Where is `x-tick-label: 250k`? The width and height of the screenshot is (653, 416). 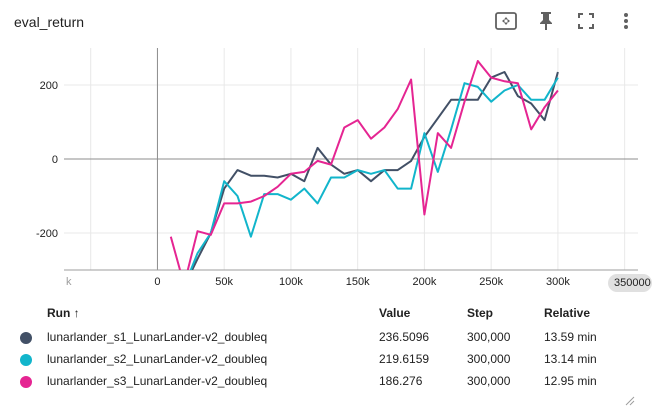 x-tick-label: 250k is located at coordinates (491, 282).